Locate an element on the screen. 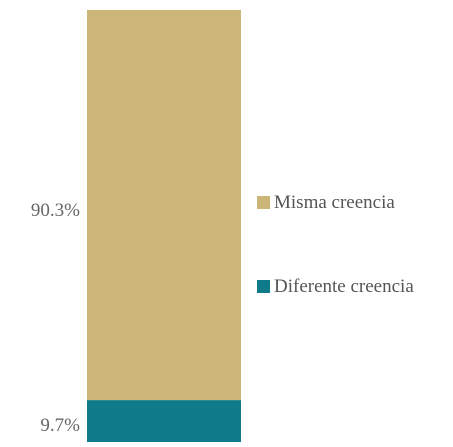 The image size is (453, 447). legend-swatch-diferente-creencia is located at coordinates (263, 286).